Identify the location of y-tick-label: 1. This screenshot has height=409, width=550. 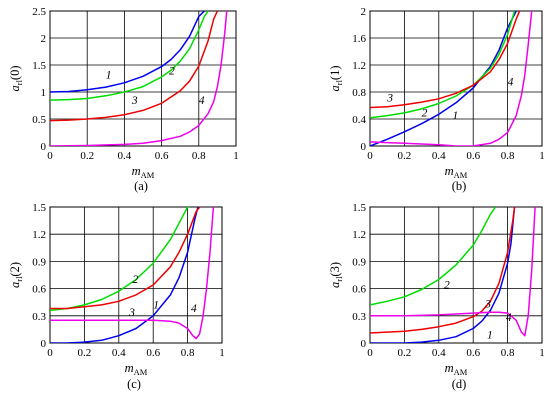
(44, 93).